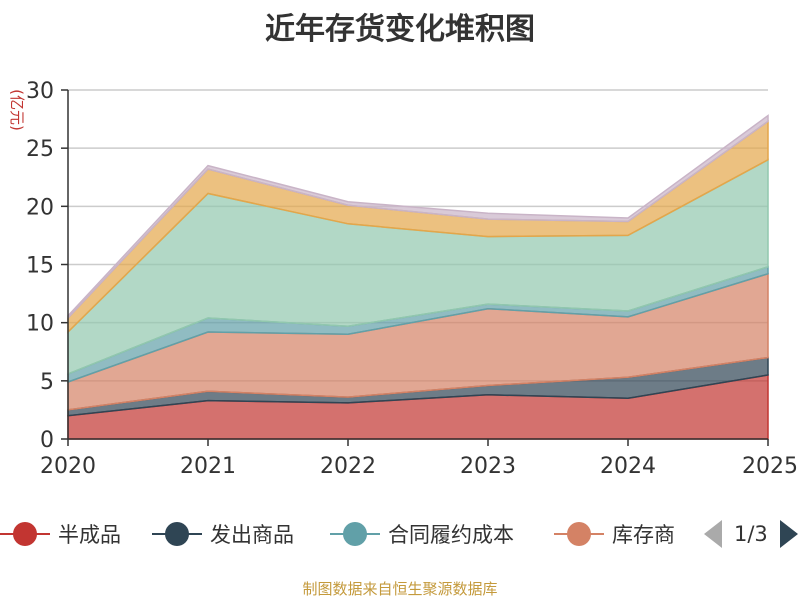  Describe the element at coordinates (40, 324) in the screenshot. I see `y-tick-label: 10` at that location.